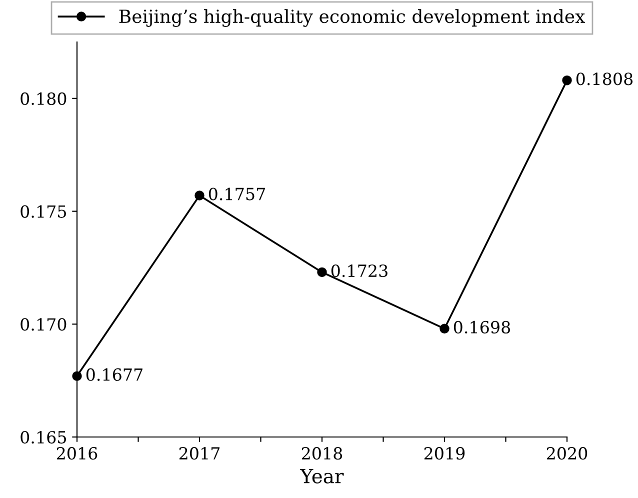  What do you see at coordinates (43, 324) in the screenshot?
I see `y-tick-label: 0.170` at bounding box center [43, 324].